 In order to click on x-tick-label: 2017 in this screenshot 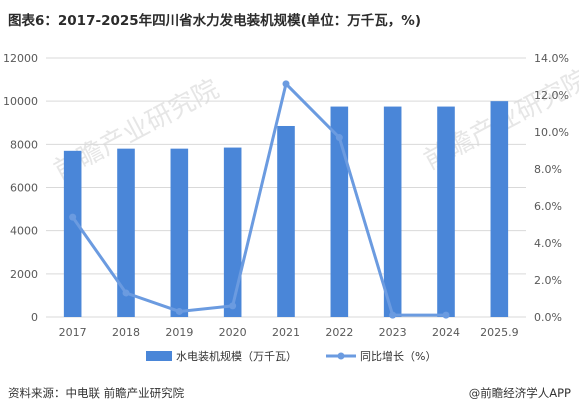, I will do `click(73, 332)`.